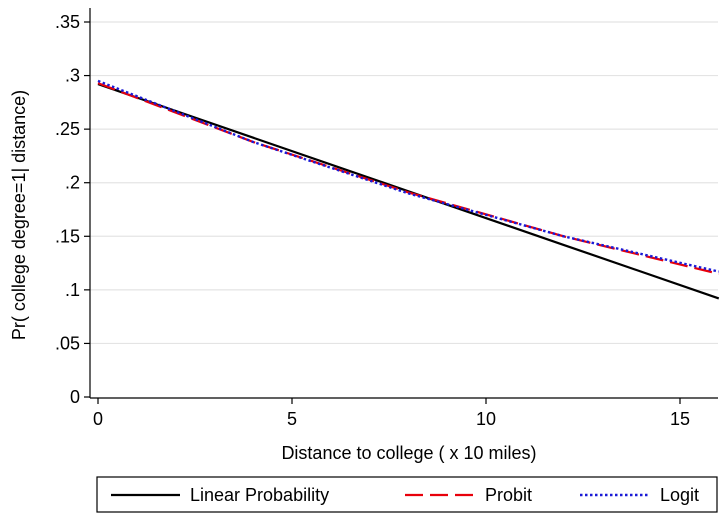  I want to click on y-tick-label-1: .05, so click(67, 343).